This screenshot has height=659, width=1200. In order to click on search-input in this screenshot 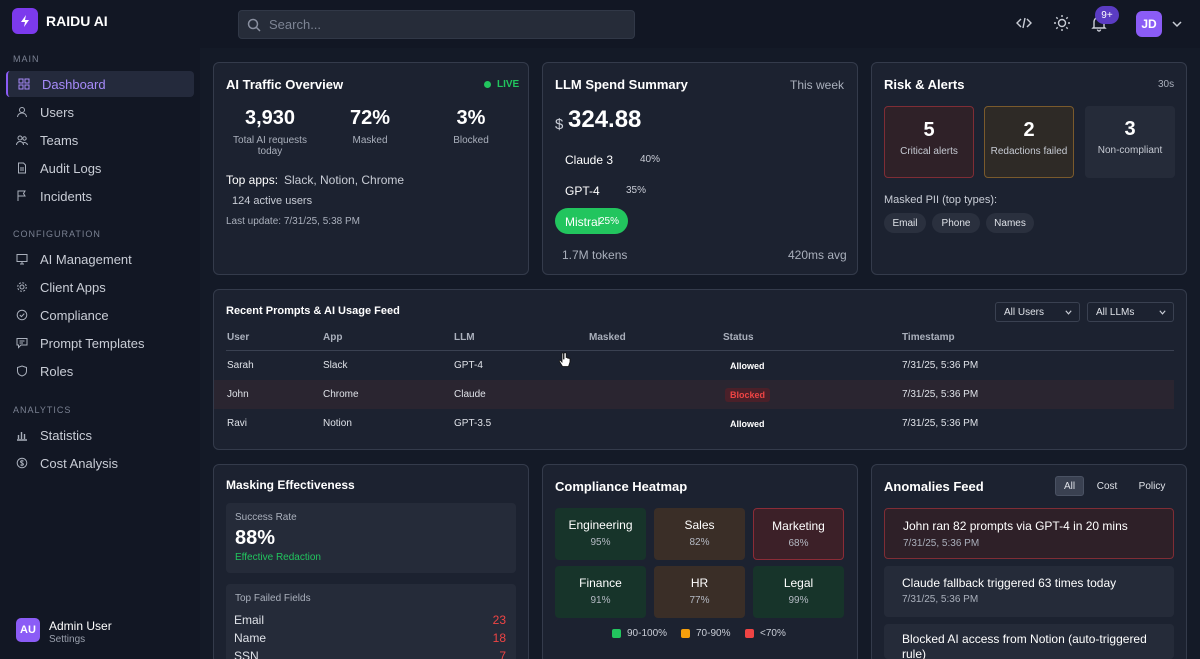, I will do `click(439, 24)`.